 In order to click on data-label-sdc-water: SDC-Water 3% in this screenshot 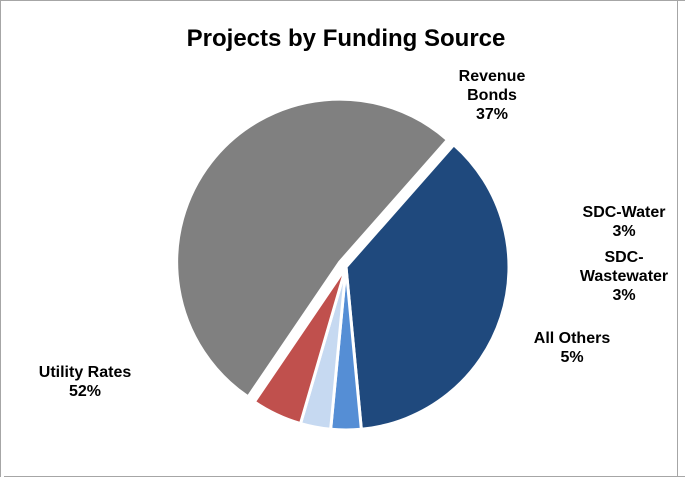, I will do `click(624, 222)`.